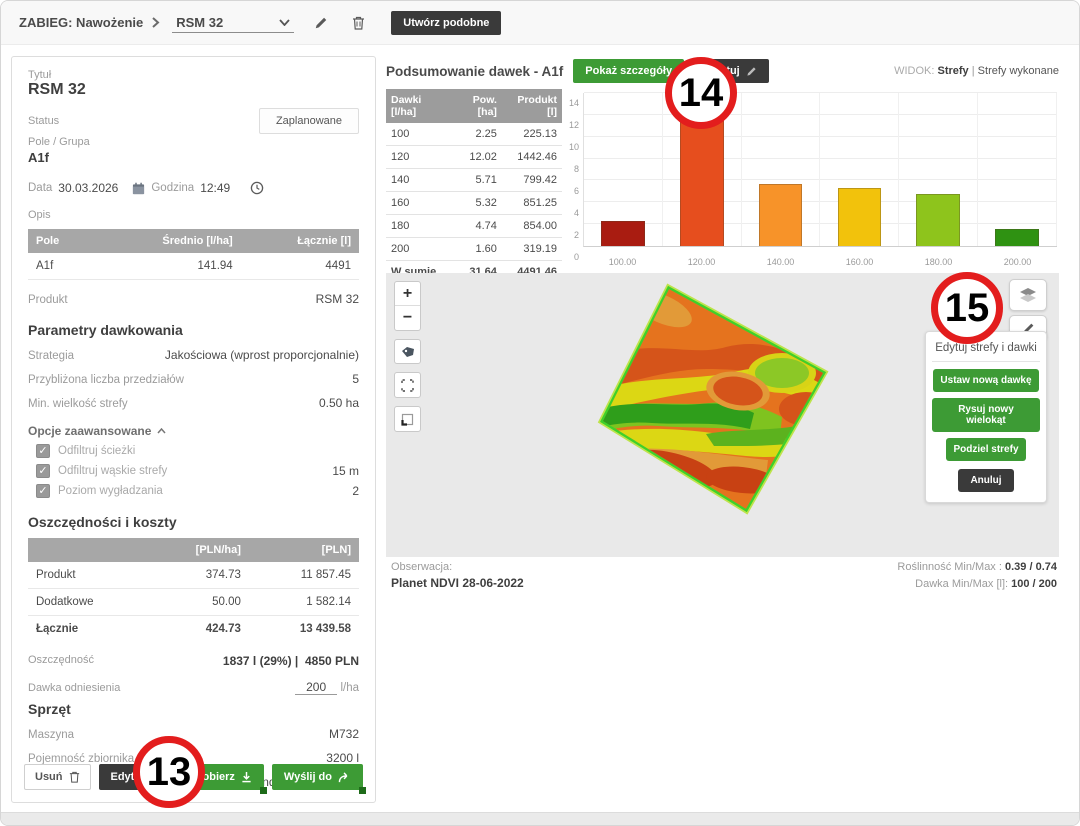 The image size is (1080, 826). Describe the element at coordinates (1031, 567) in the screenshot. I see `vegetation-value: 0.39 / 0.74` at that location.